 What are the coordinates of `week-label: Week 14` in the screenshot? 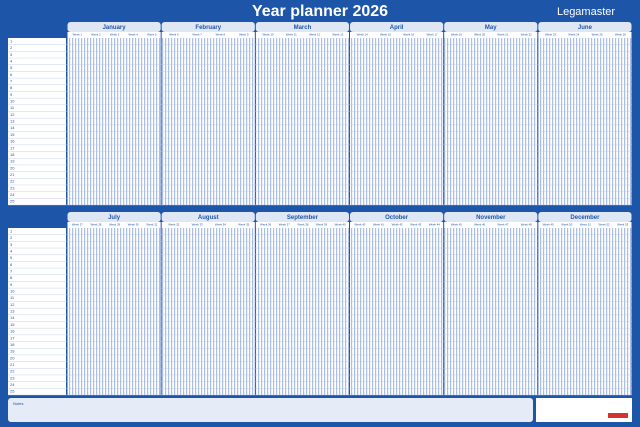 It's located at (362, 35).